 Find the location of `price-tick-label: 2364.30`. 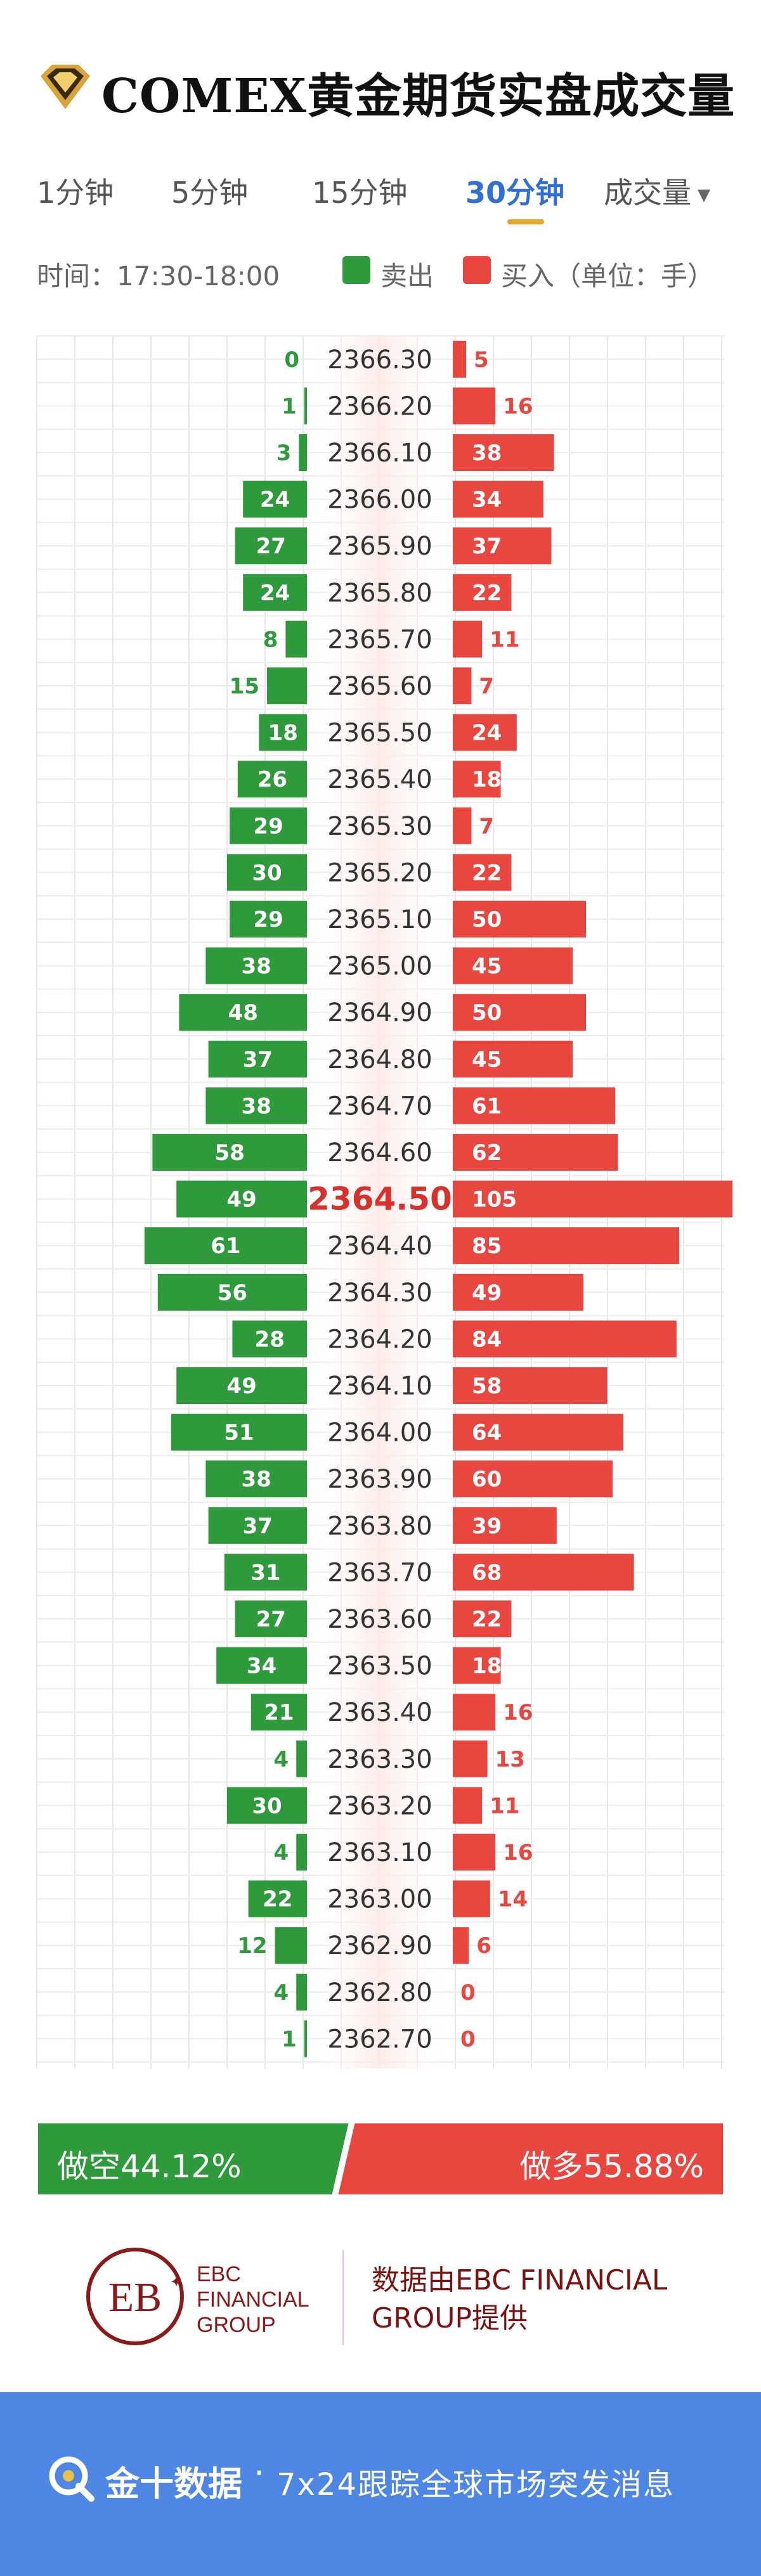

price-tick-label: 2364.30 is located at coordinates (379, 1293).